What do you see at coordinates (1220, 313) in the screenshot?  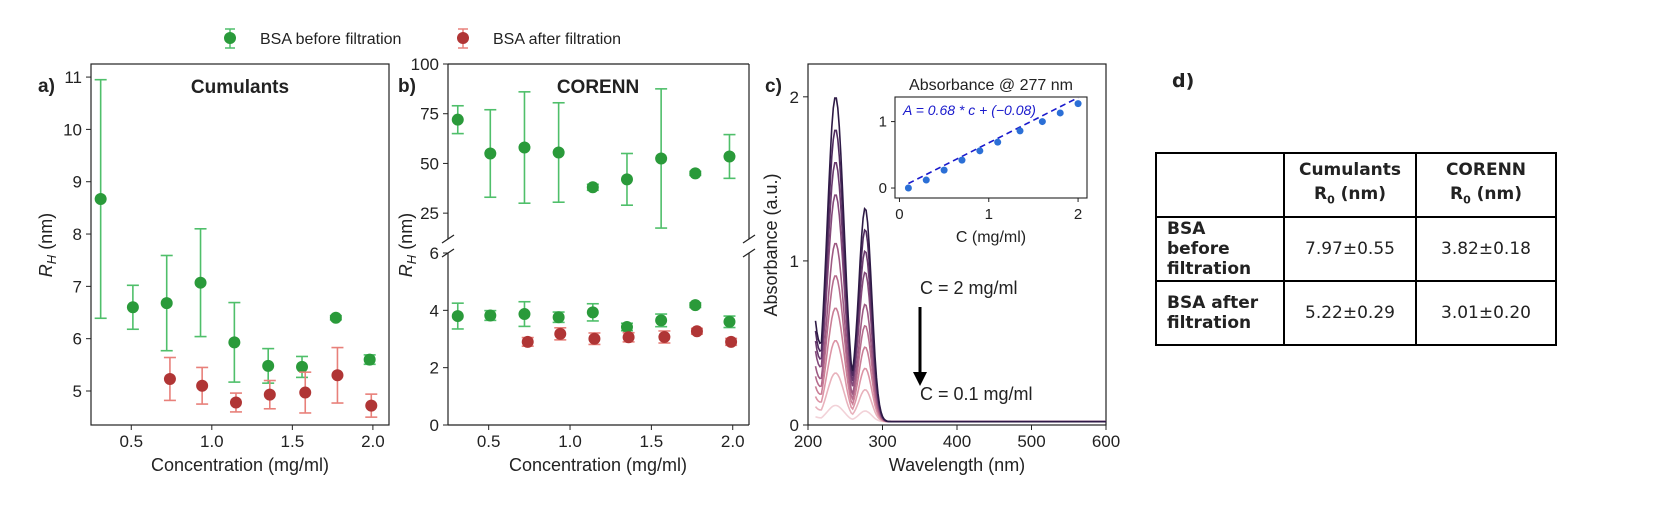 I see `row-label: BSA after filtration` at bounding box center [1220, 313].